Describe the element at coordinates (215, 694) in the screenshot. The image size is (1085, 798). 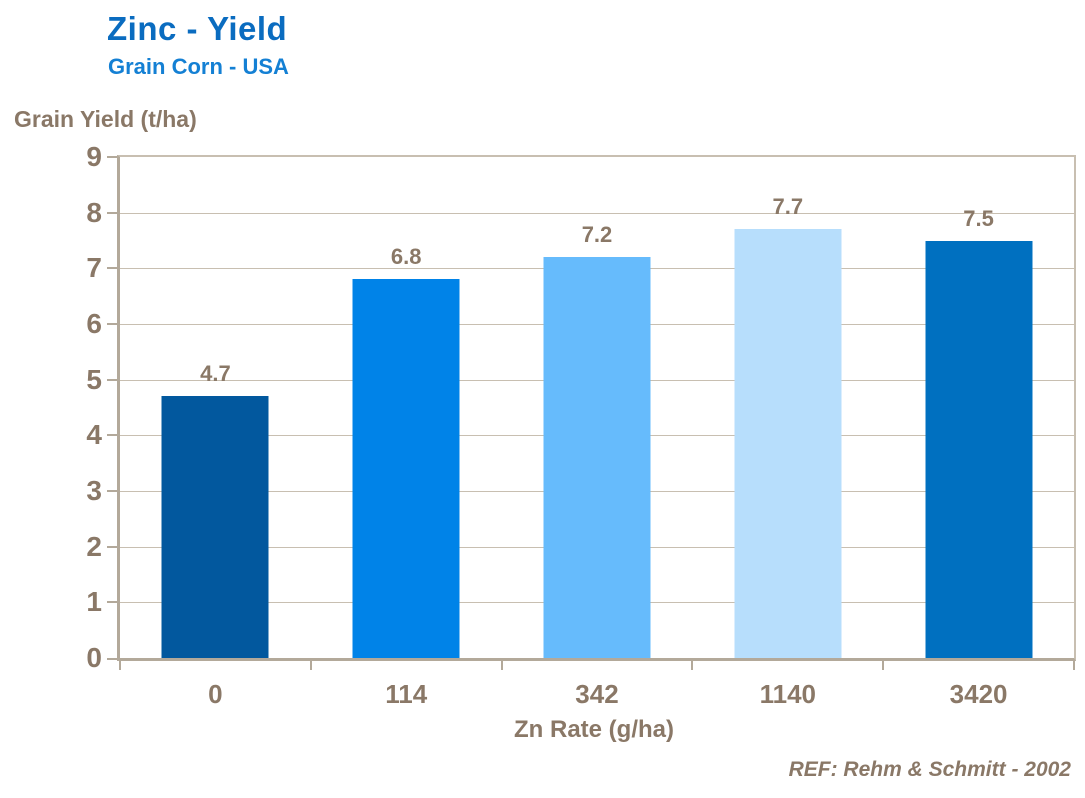
I see `x-category-label: 0` at that location.